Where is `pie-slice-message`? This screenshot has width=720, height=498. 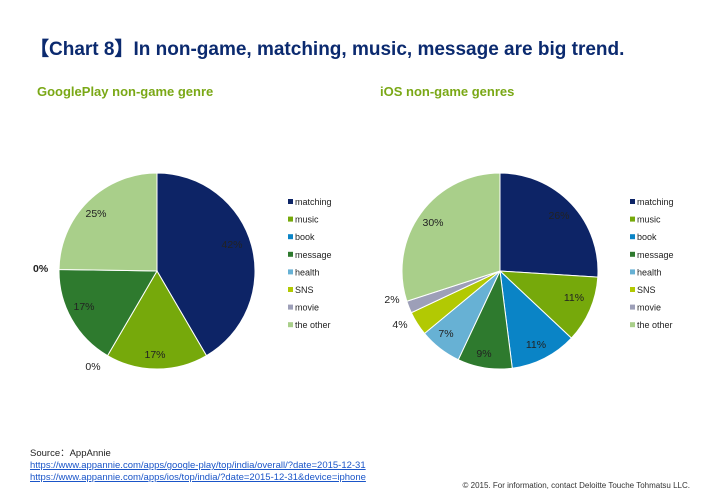 pie-slice-message is located at coordinates (108, 312).